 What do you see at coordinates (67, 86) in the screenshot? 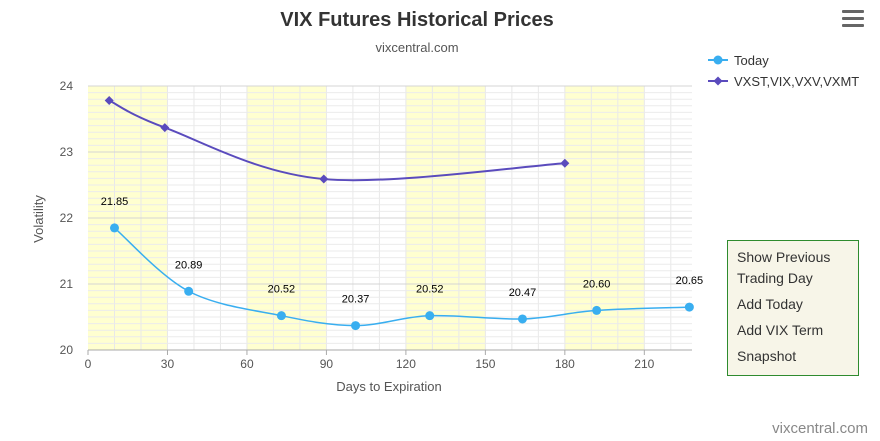
I see `y-tick-label: 24` at bounding box center [67, 86].